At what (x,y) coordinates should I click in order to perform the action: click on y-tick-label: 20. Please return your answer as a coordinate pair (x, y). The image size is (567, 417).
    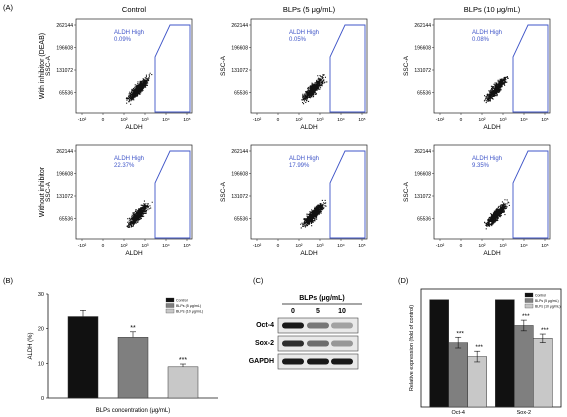
    Looking at the image, I should click on (41, 330).